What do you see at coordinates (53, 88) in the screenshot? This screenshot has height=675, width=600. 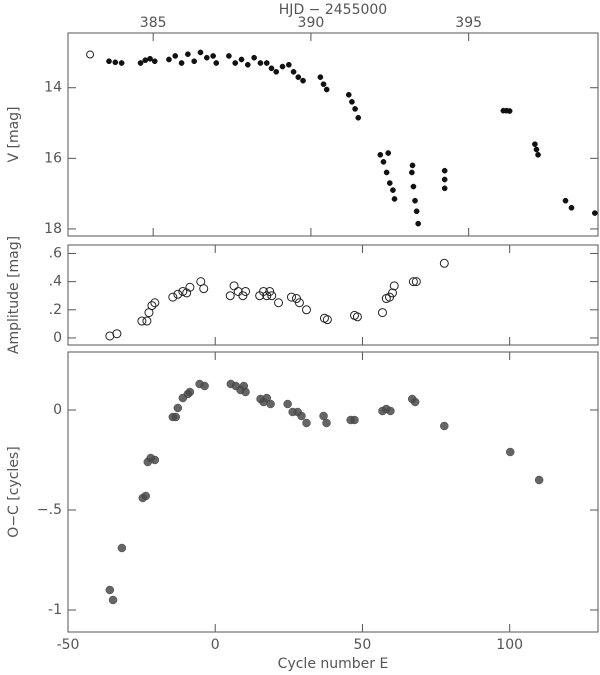 I see `y-tick-label: 14` at bounding box center [53, 88].